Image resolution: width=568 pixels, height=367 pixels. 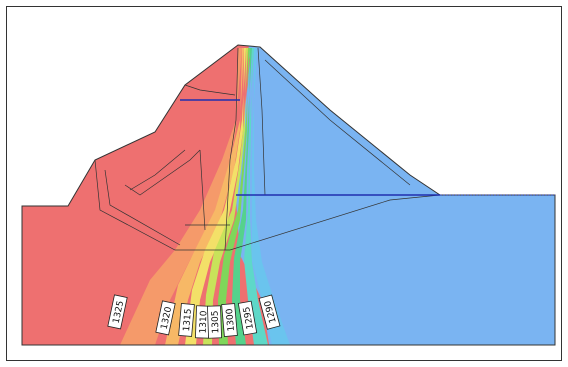 I want to click on contour-label-1325: 1325, so click(x=117, y=312).